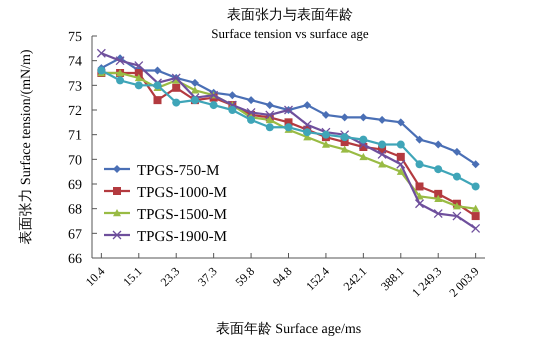 The image size is (538, 345). What do you see at coordinates (290, 15) in the screenshot?
I see `chart-title: 表面张力与表面年龄` at bounding box center [290, 15].